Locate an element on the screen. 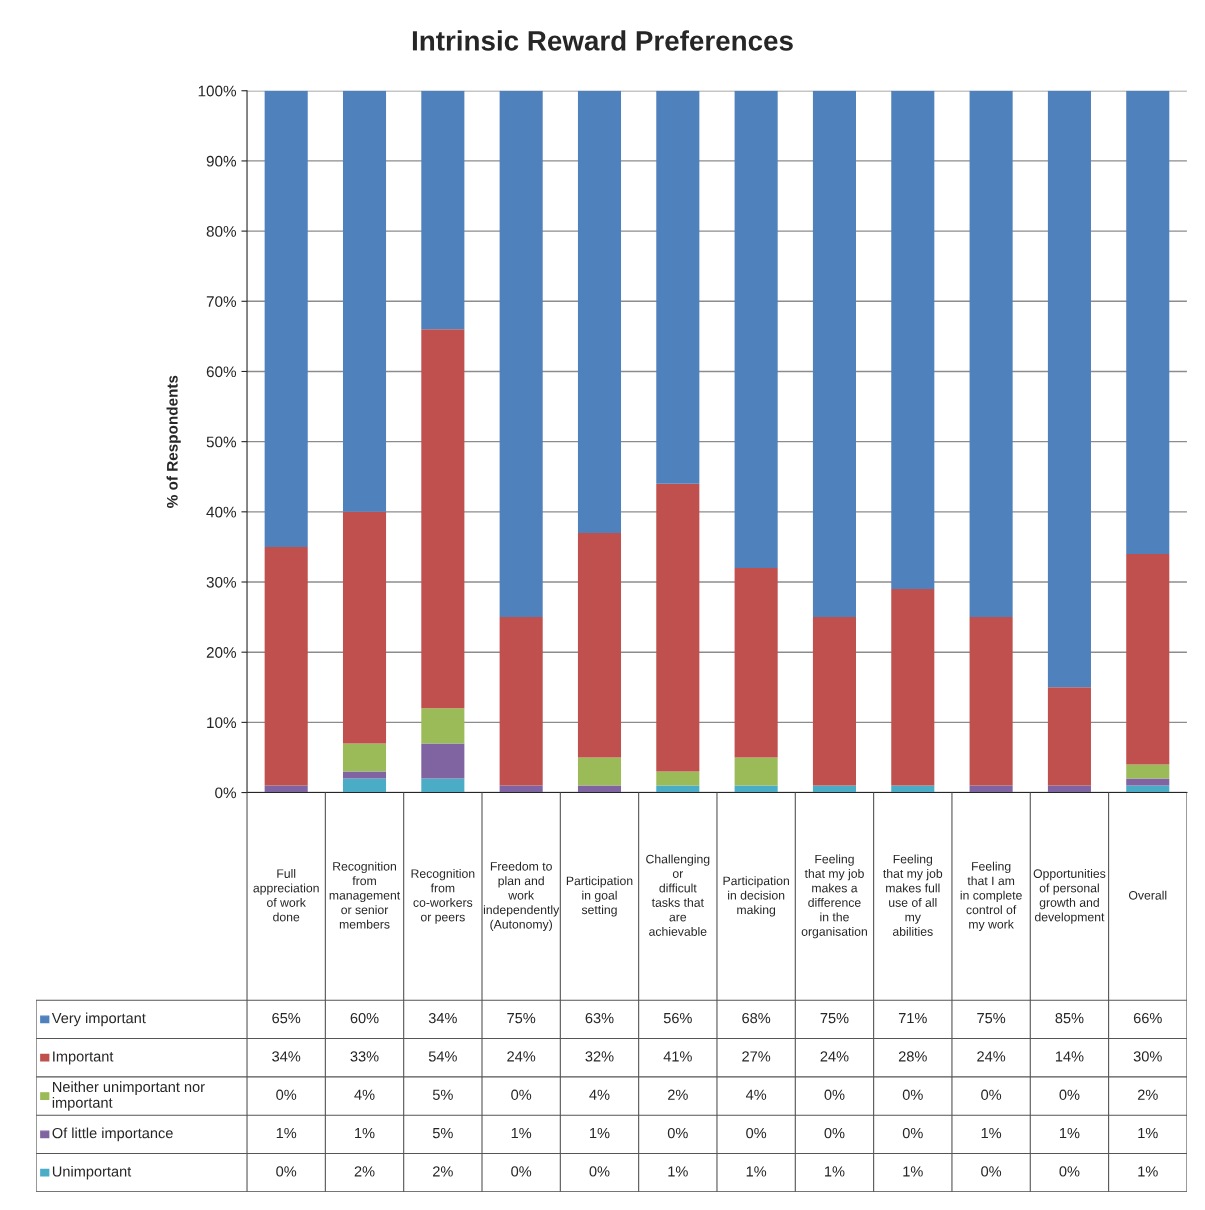 The image size is (1205, 1210). data-label: 27% is located at coordinates (756, 1056).